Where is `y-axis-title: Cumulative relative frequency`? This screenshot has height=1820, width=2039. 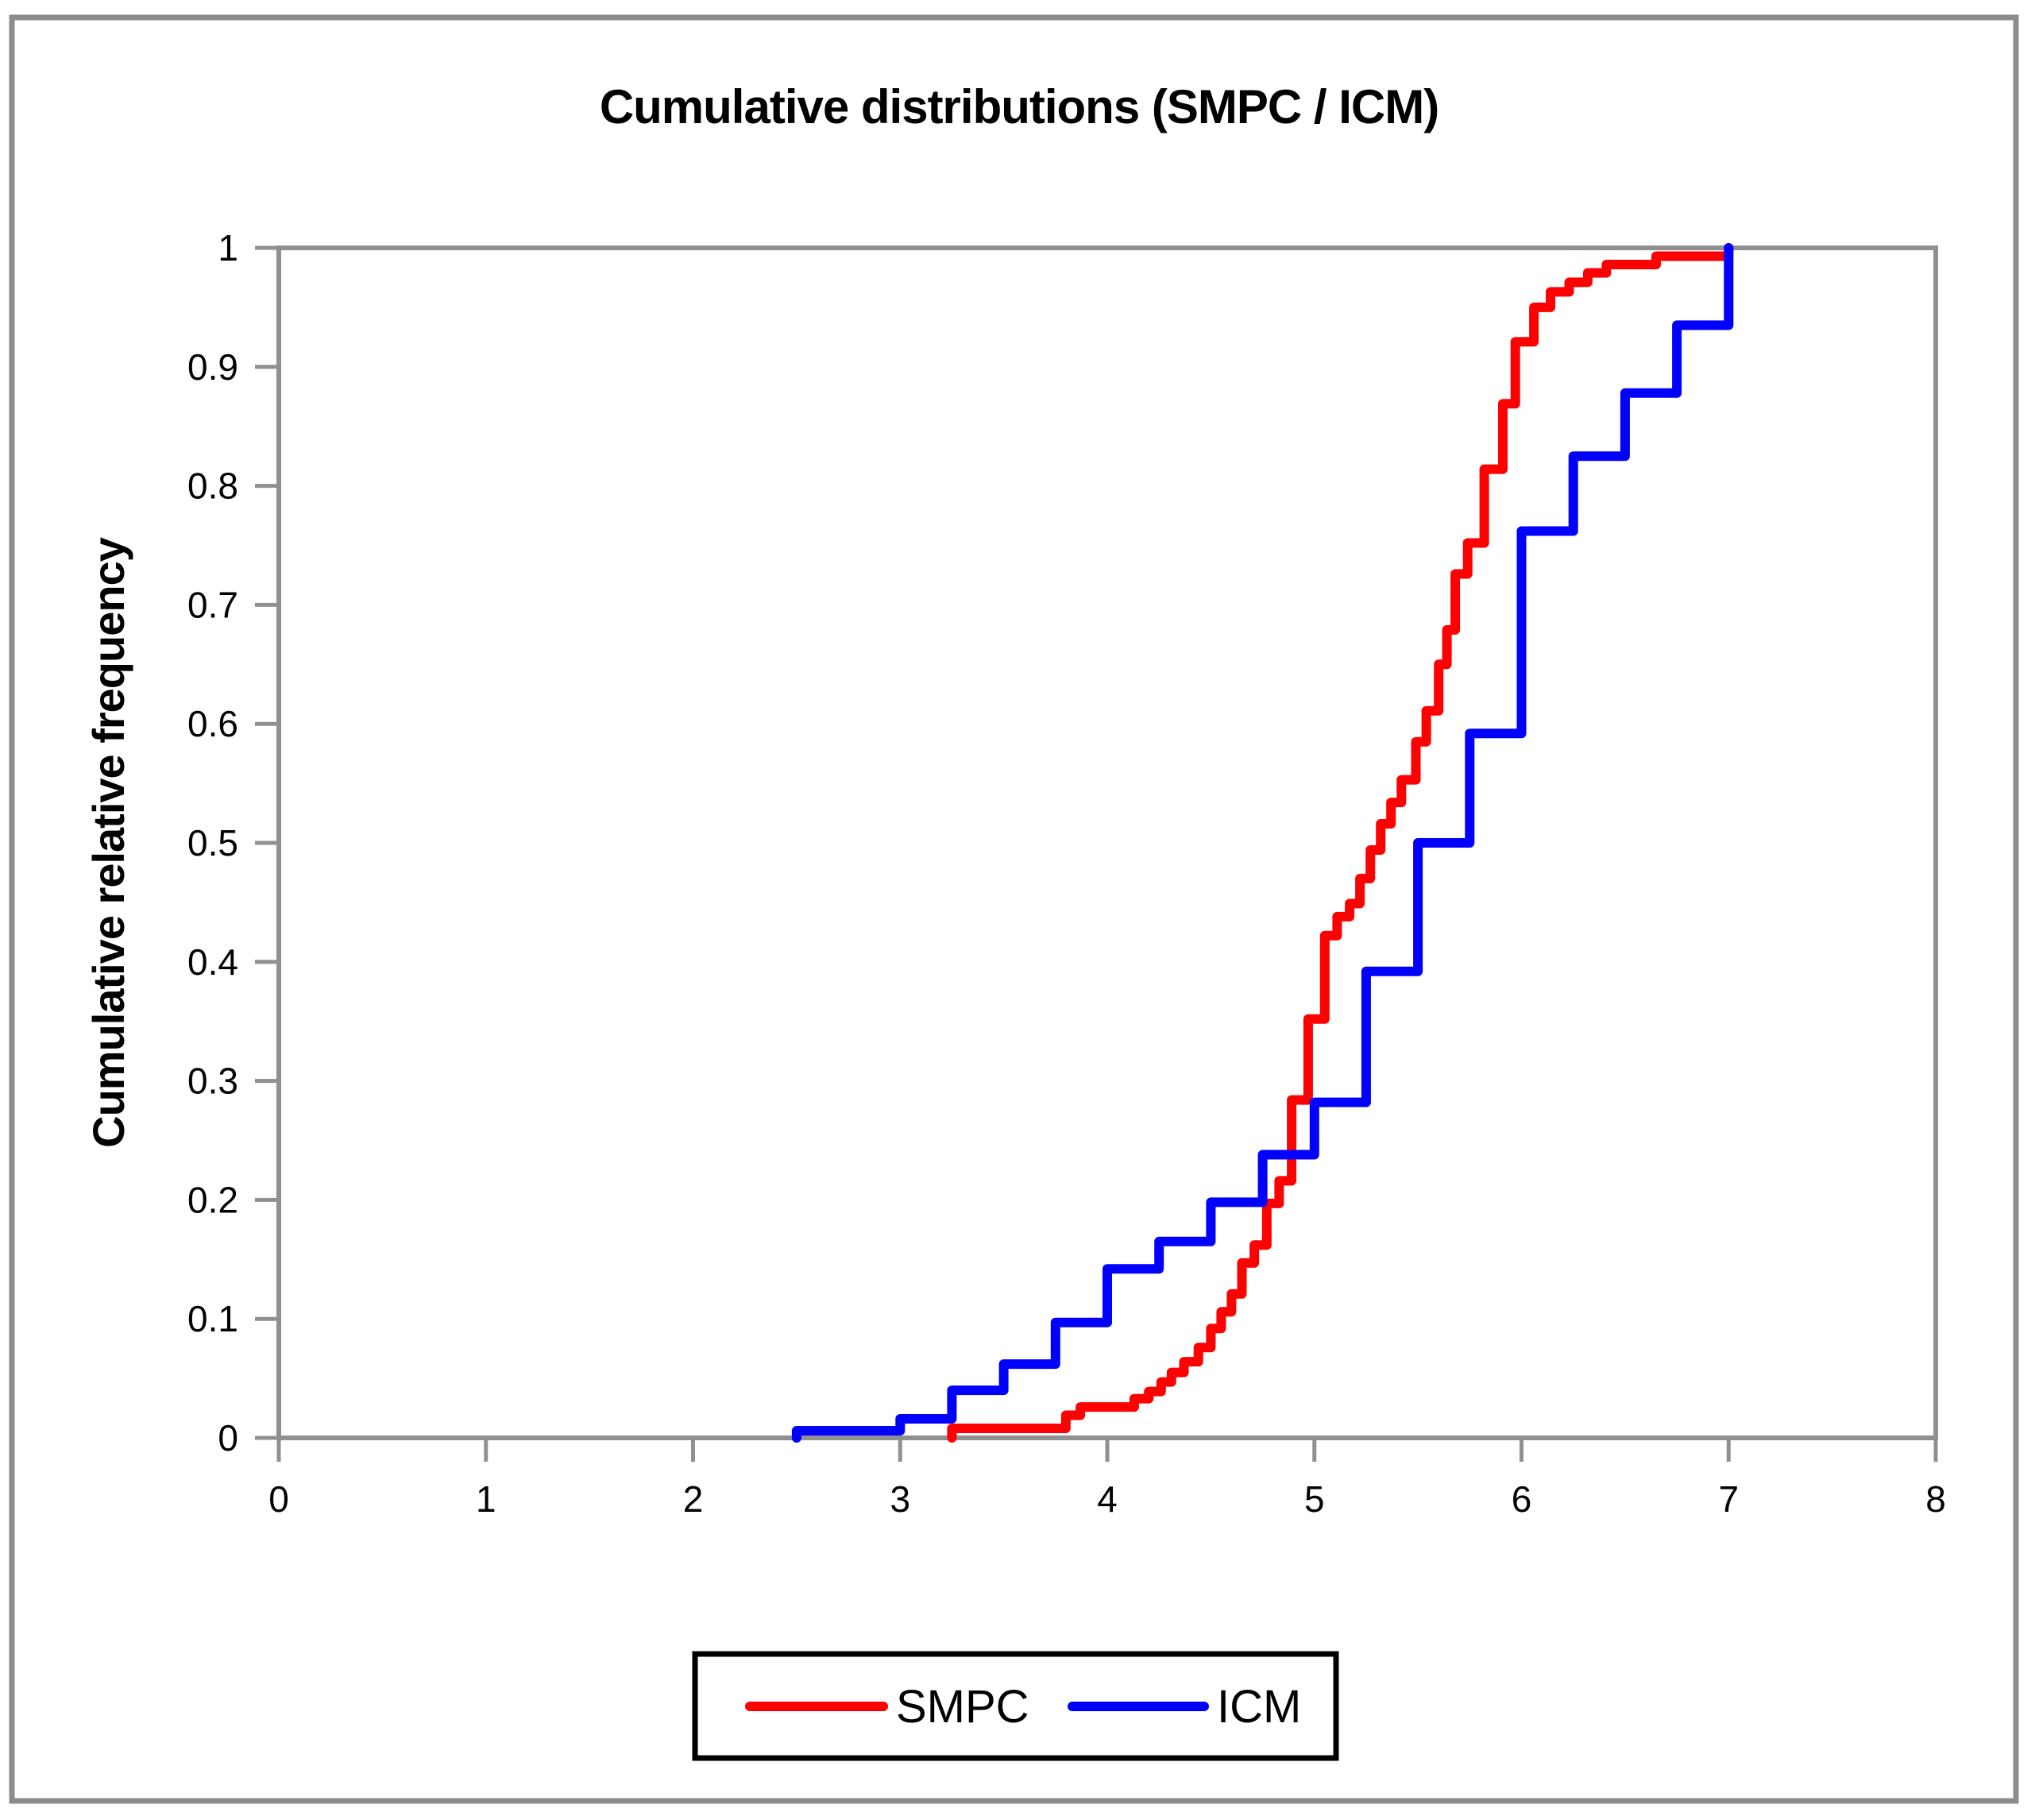 y-axis-title: Cumulative relative frequency is located at coordinates (108, 842).